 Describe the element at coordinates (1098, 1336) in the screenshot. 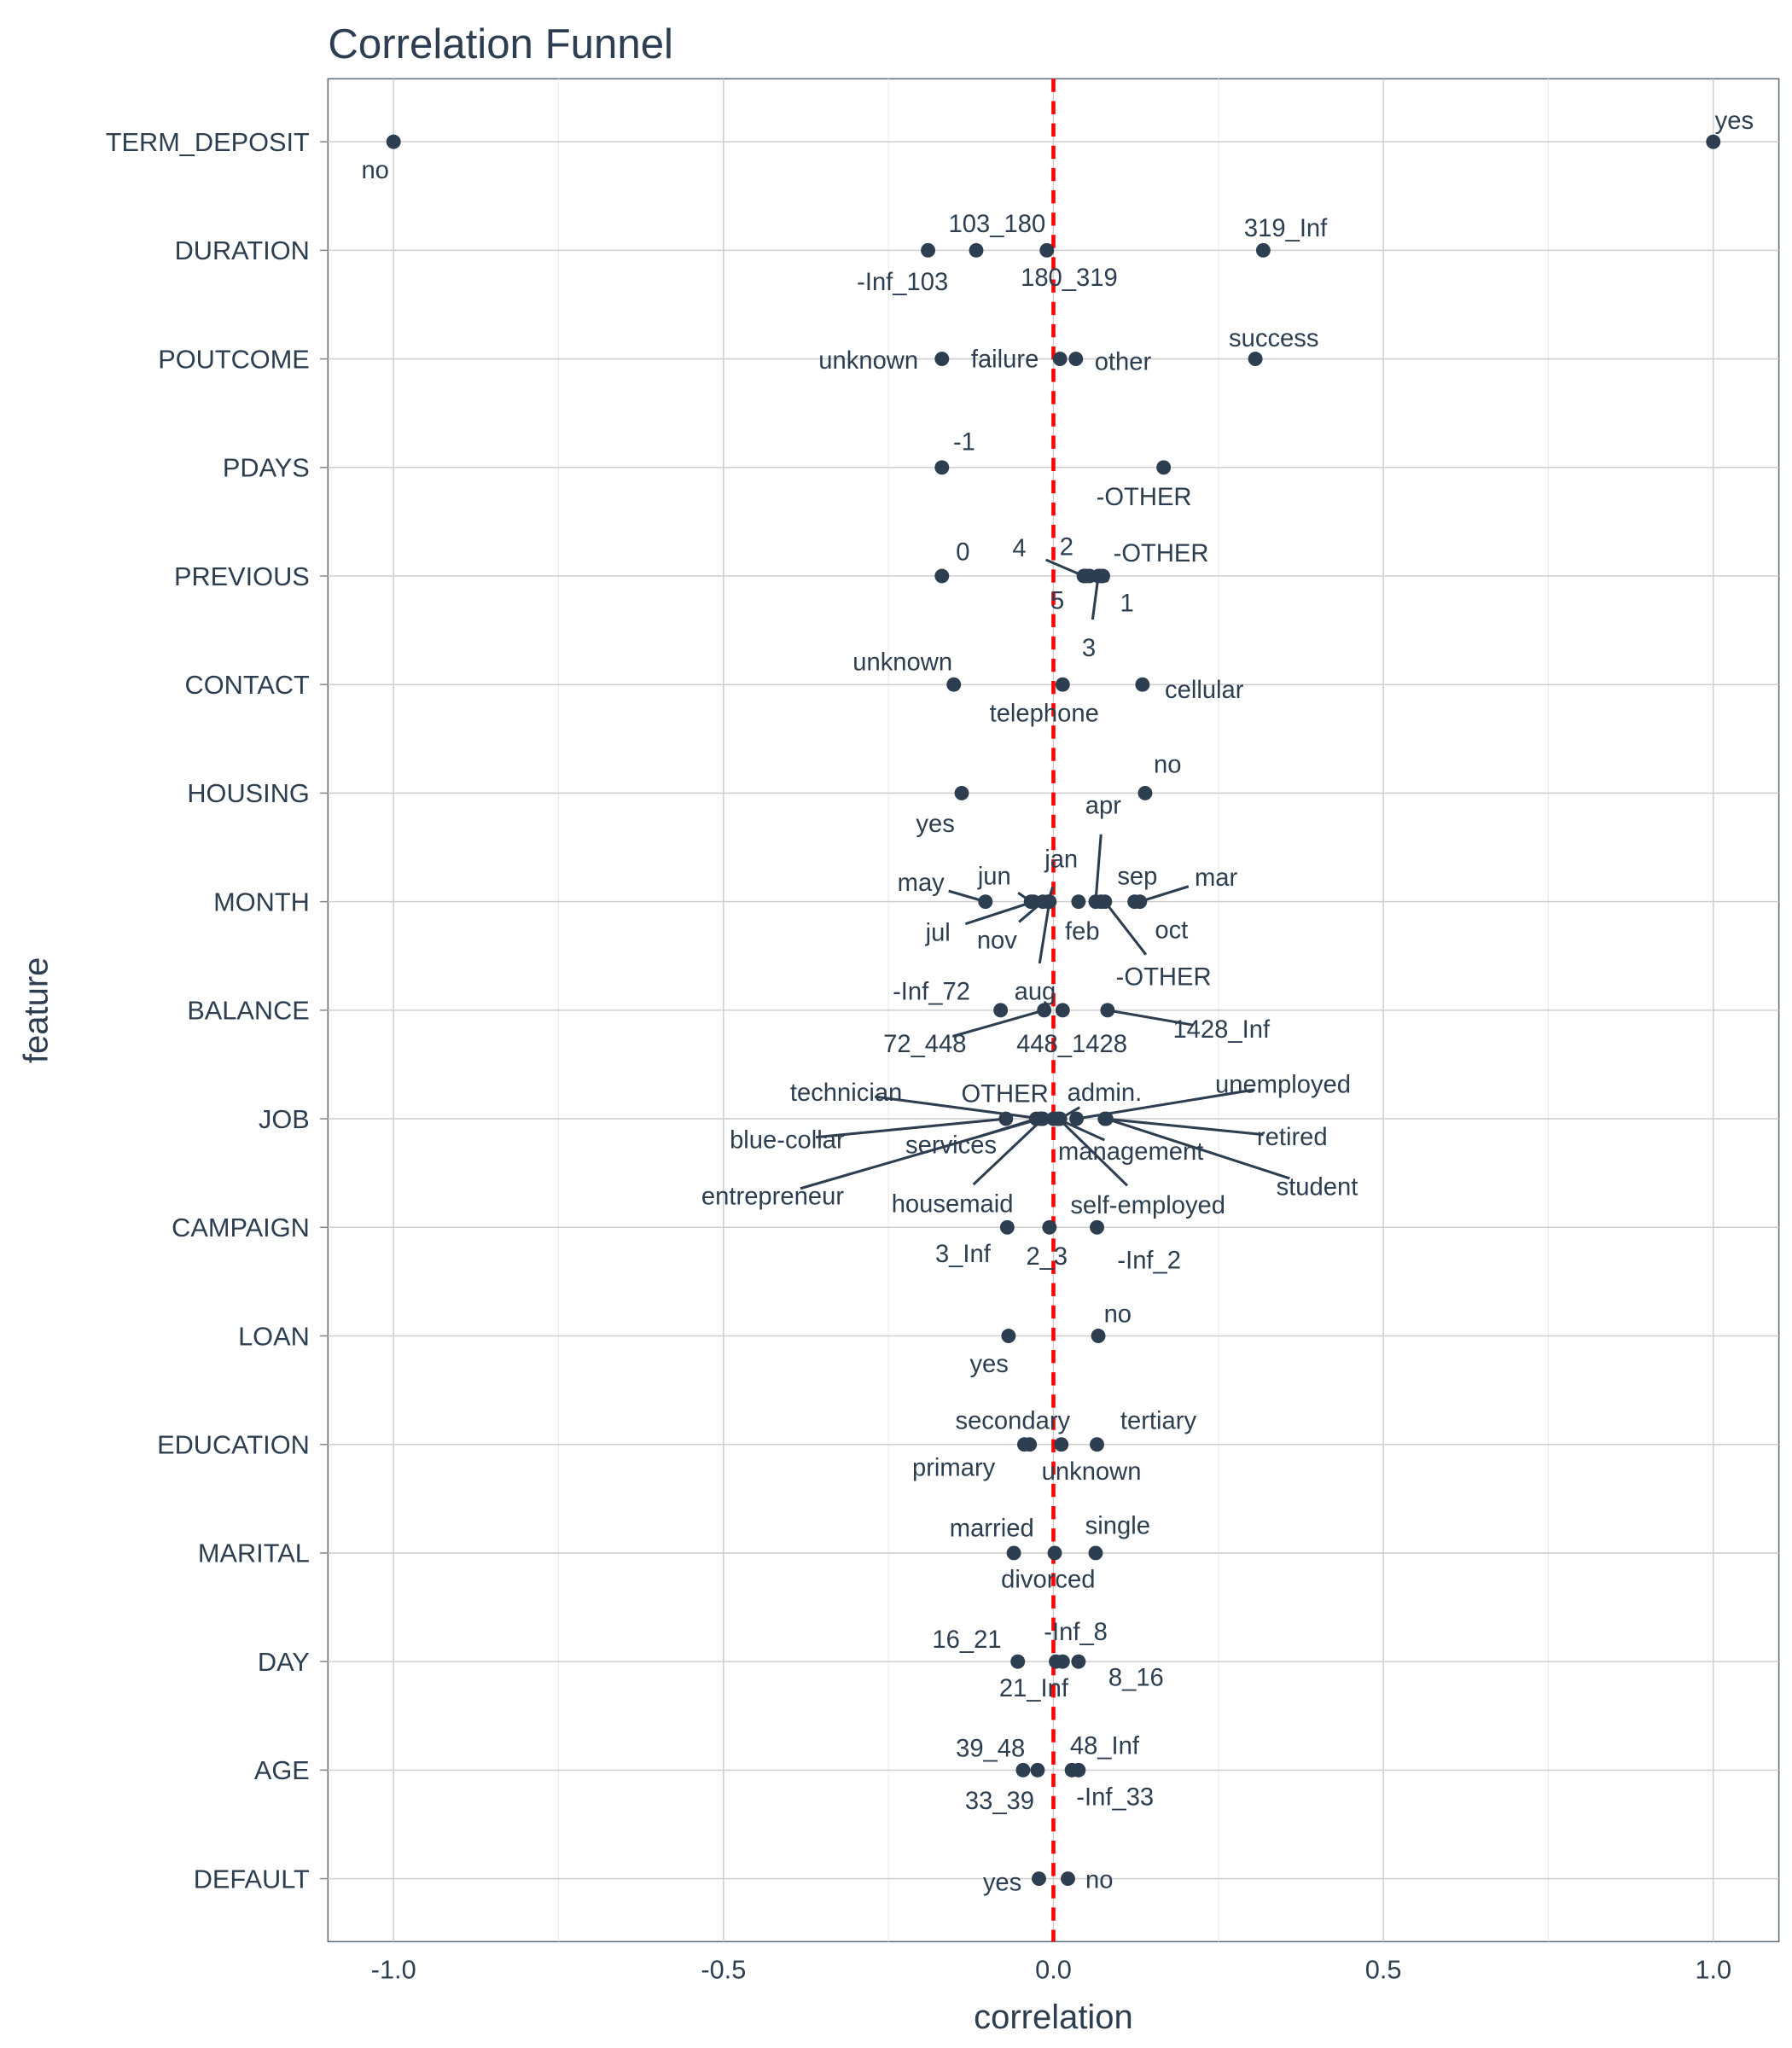

I see `point-loan-no` at that location.